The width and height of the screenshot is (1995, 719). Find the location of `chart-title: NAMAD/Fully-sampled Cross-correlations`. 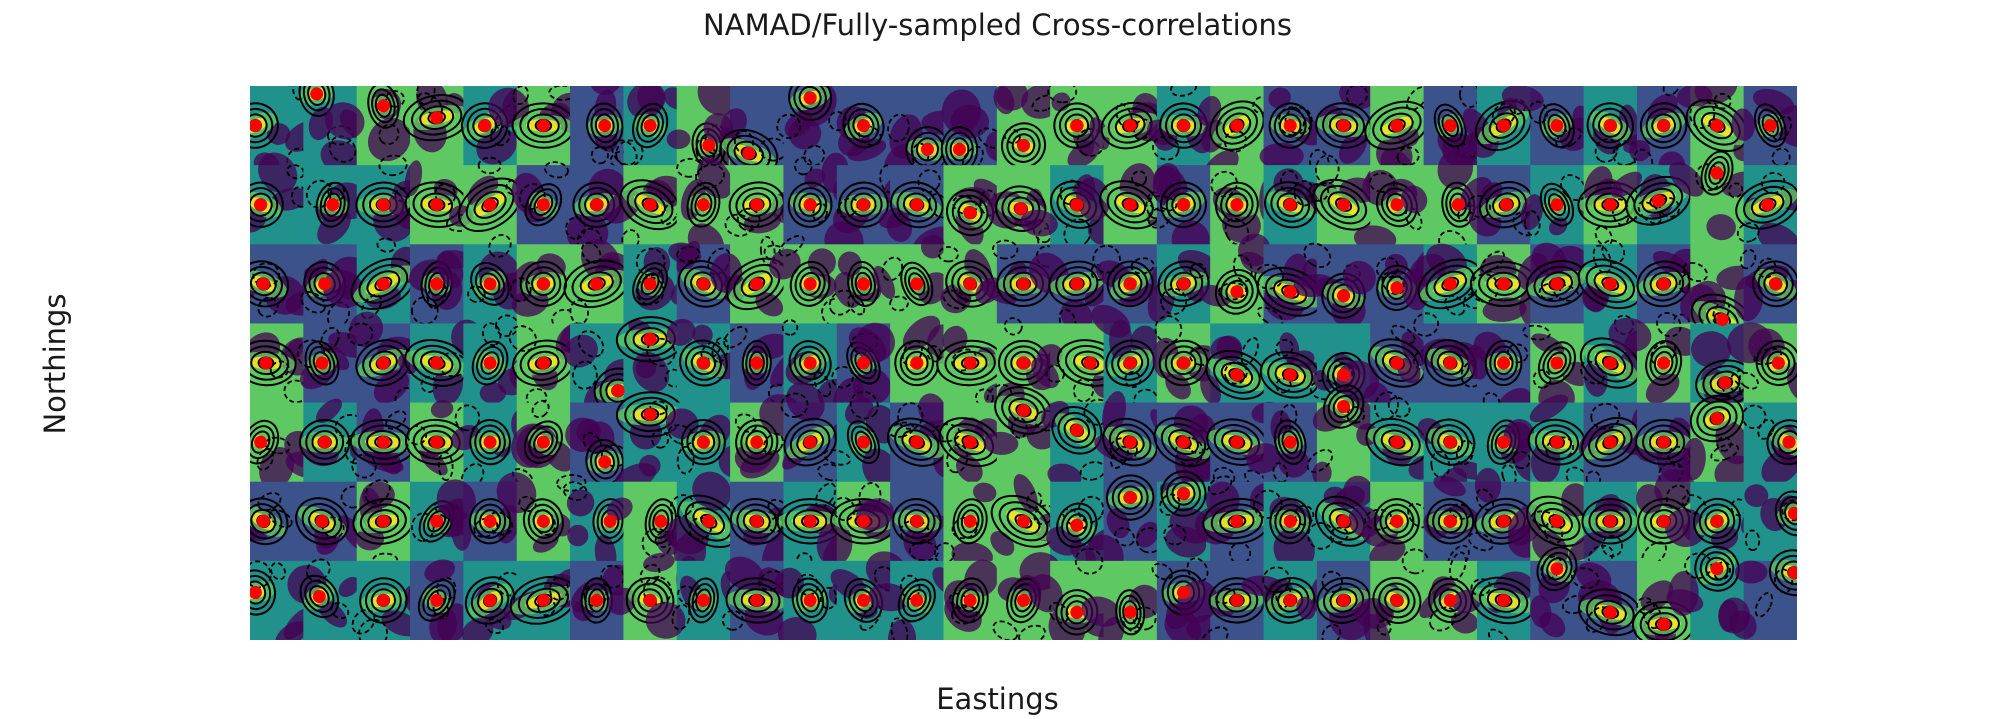

chart-title: NAMAD/Fully-sampled Cross-correlations is located at coordinates (997, 25).